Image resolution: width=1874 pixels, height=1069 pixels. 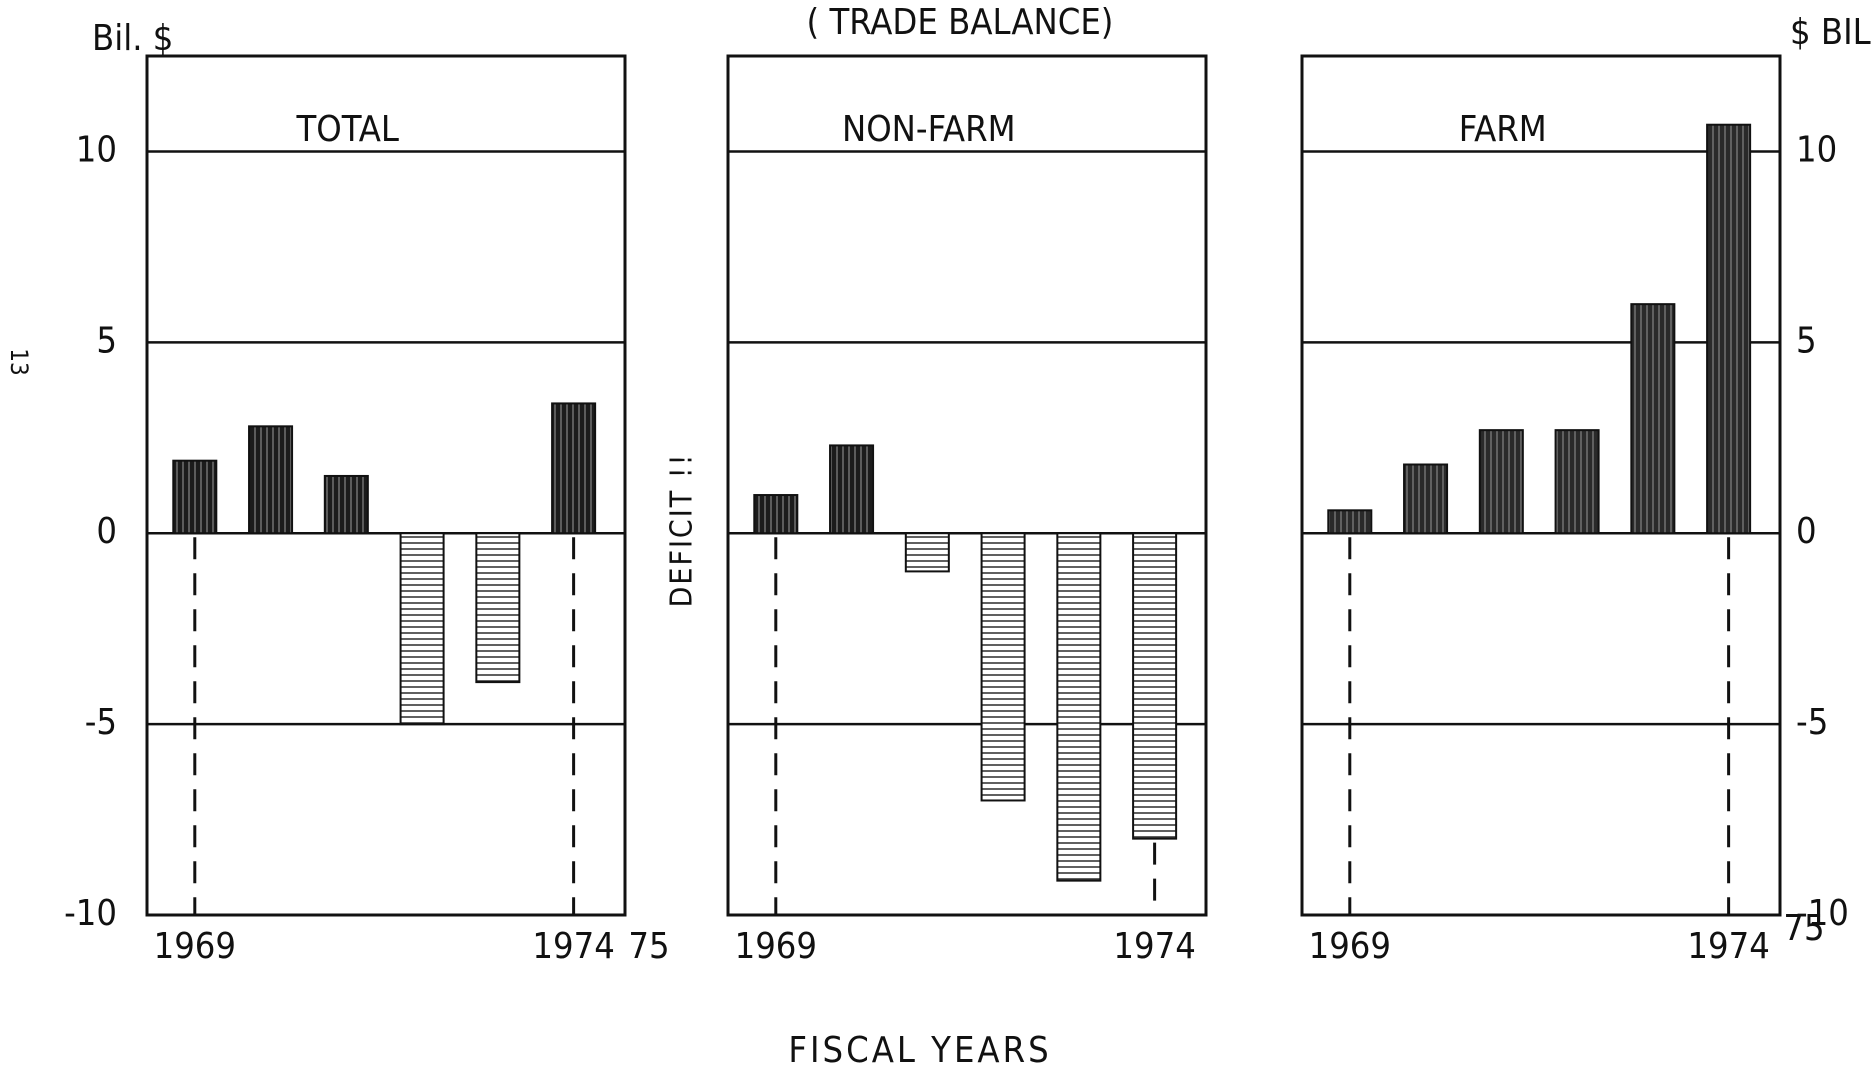 I want to click on y-axis-label: $ BIL., so click(x=1832, y=32).